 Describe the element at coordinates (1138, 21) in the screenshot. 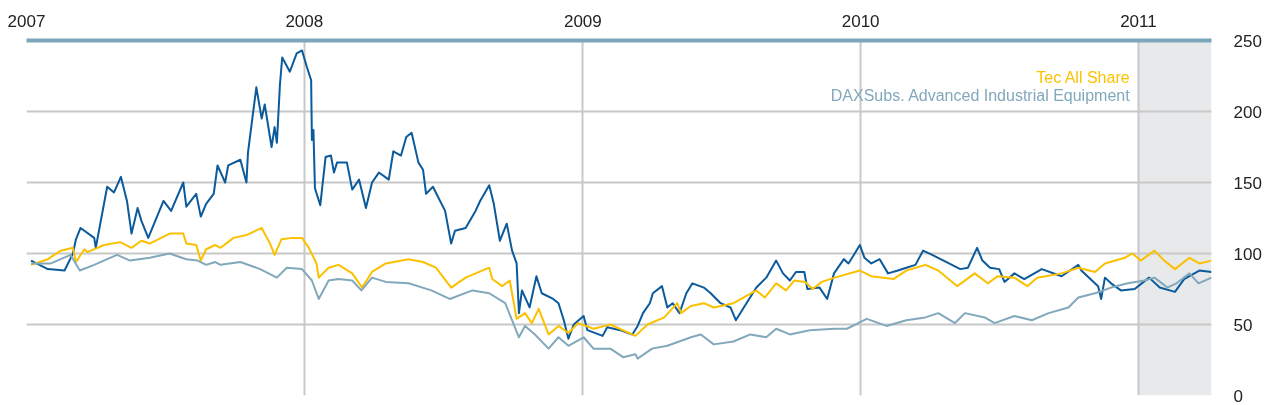

I see `x-tick-label: 2011` at that location.